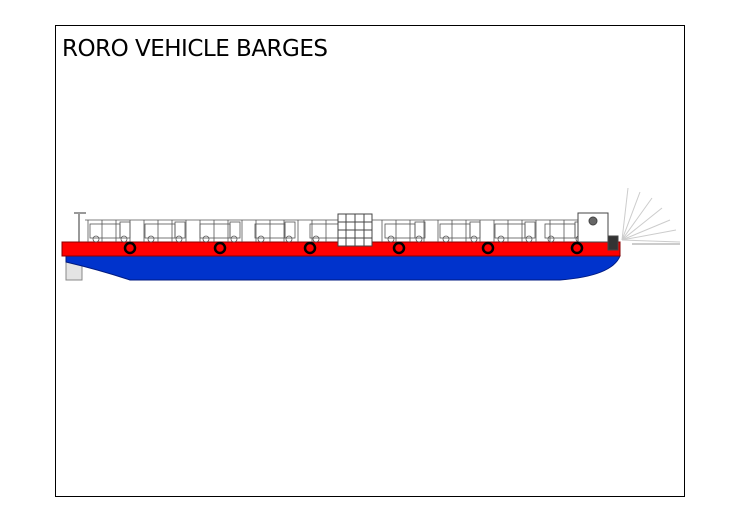 This screenshot has width=740, height=523. Describe the element at coordinates (651, 216) in the screenshot. I see `ramp` at that location.